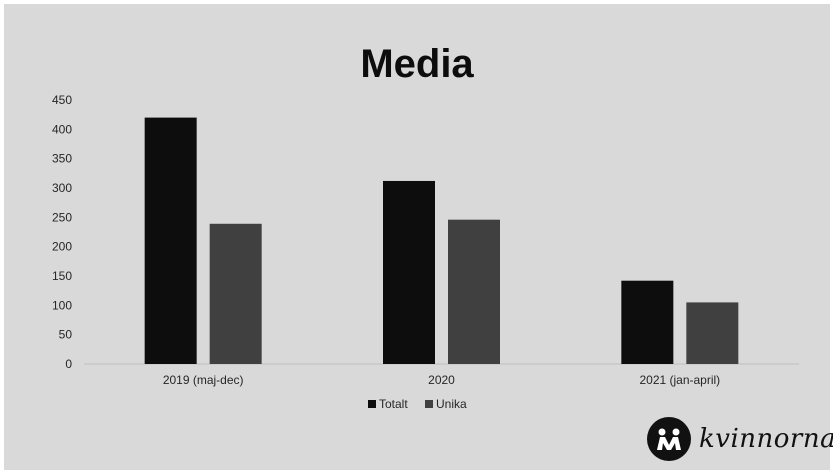 The height and width of the screenshot is (473, 833). What do you see at coordinates (66, 335) in the screenshot?
I see `y-tick-label: 50` at bounding box center [66, 335].